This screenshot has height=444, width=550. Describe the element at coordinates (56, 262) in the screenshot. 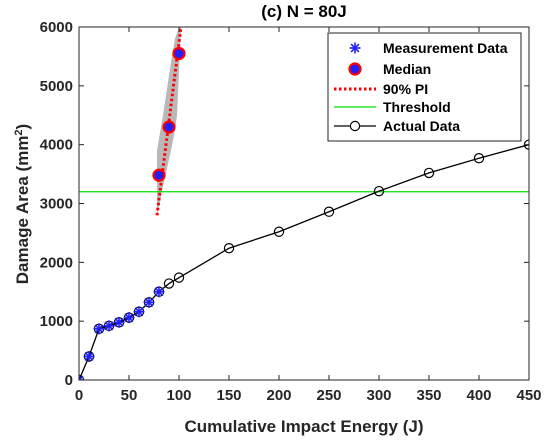

I see `y-tick-label: 2000` at that location.